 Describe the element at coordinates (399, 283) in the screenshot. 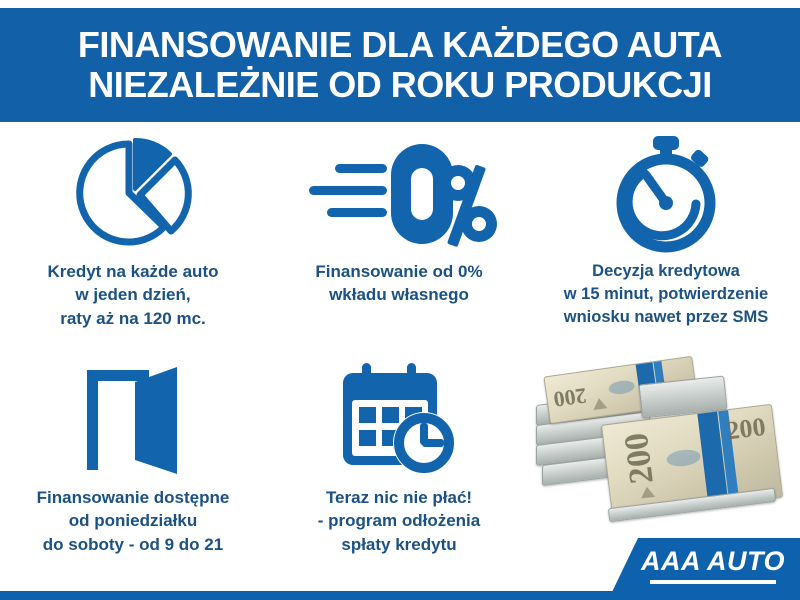

I see `feature-caption-zero-percent: Finansowanie od 0% wkładu własnego` at that location.